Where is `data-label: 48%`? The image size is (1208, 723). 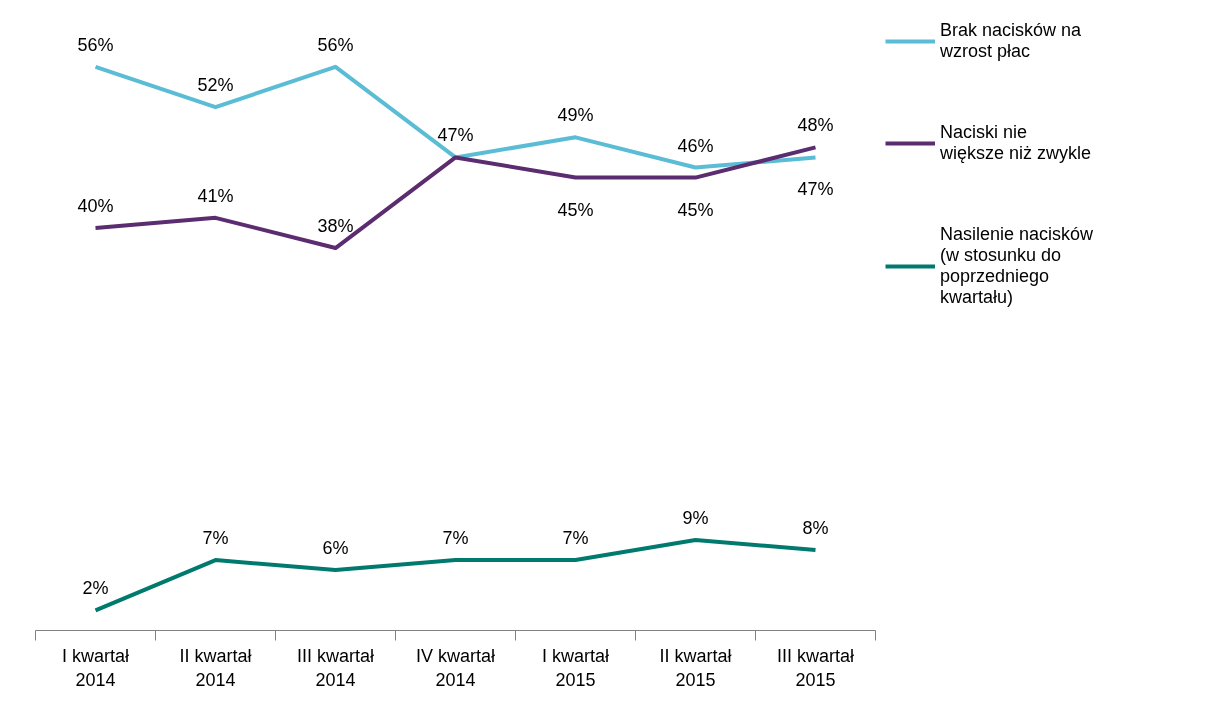
data-label: 48% is located at coordinates (815, 125).